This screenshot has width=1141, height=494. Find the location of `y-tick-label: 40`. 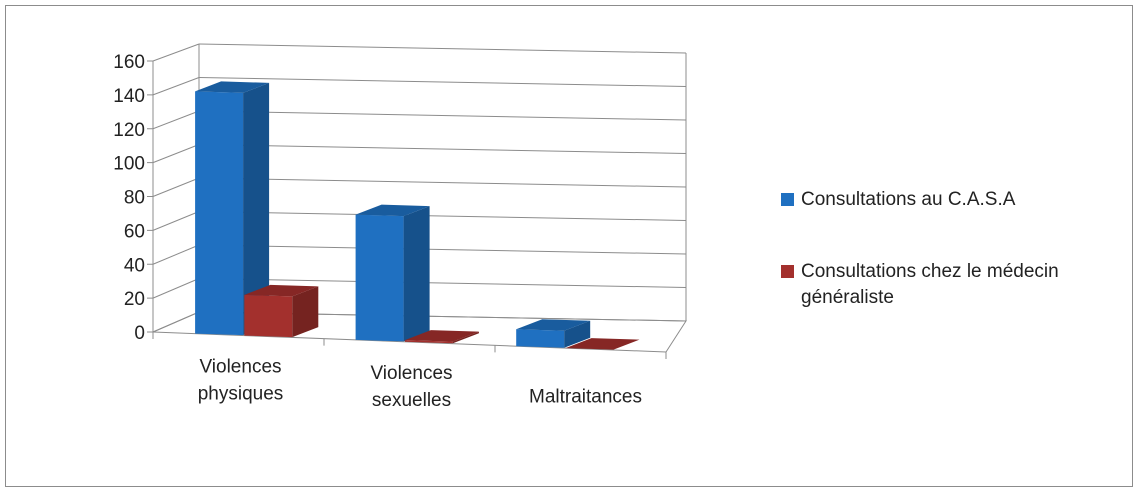

y-tick-label: 40 is located at coordinates (134, 265).